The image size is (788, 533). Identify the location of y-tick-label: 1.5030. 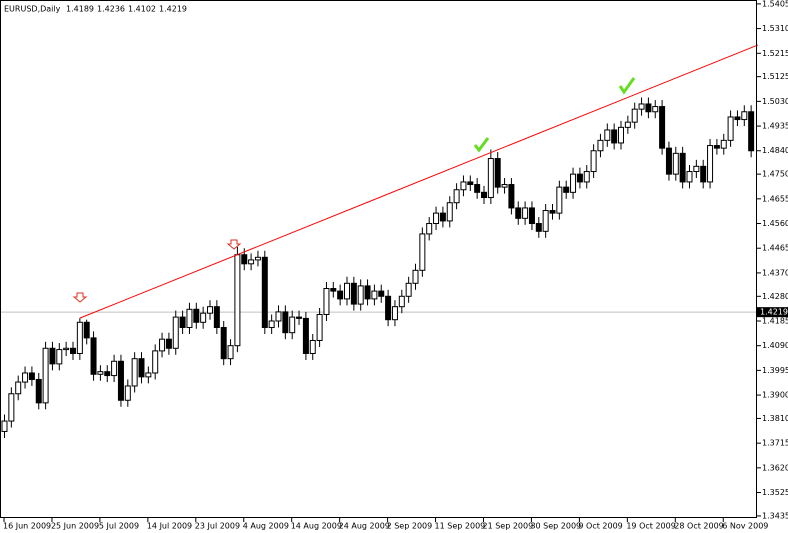
(775, 101).